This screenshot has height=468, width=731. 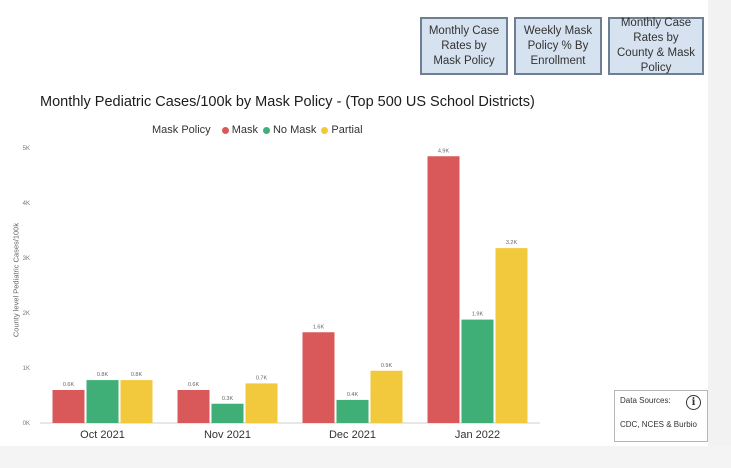 I want to click on legend-label-mask: Mask, so click(x=244, y=130).